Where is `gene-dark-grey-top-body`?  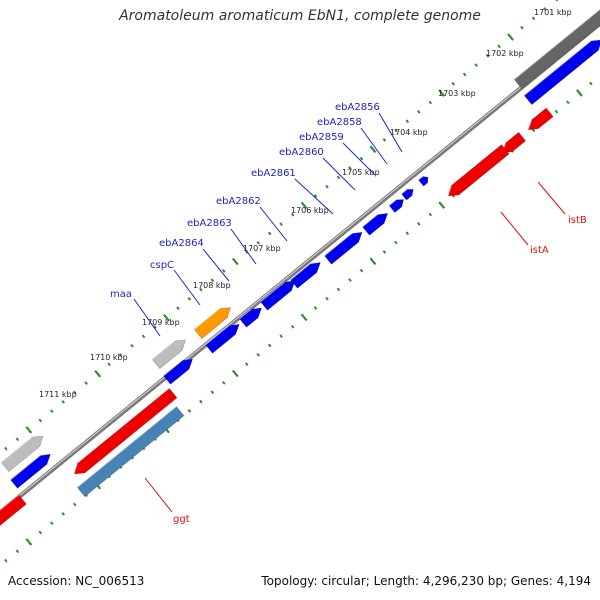
gene-dark-grey-top-body is located at coordinates (556, 49).